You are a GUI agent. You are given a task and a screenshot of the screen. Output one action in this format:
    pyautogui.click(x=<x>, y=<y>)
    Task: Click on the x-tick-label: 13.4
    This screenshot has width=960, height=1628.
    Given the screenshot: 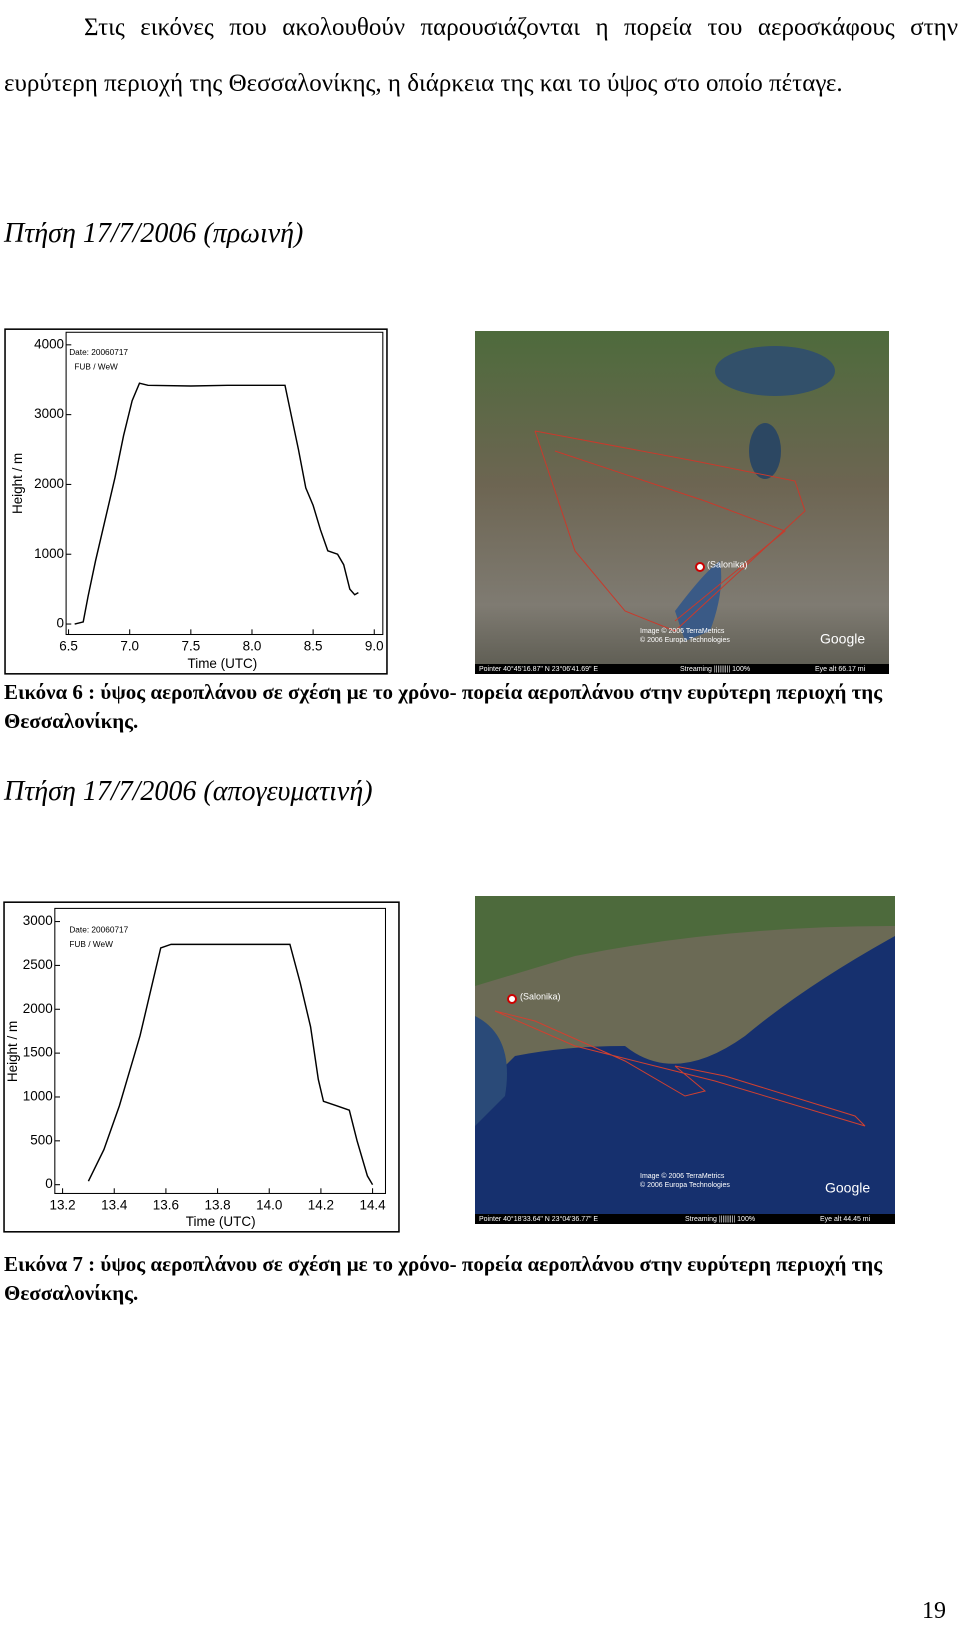 What is the action you would take?
    pyautogui.click(x=114, y=1204)
    